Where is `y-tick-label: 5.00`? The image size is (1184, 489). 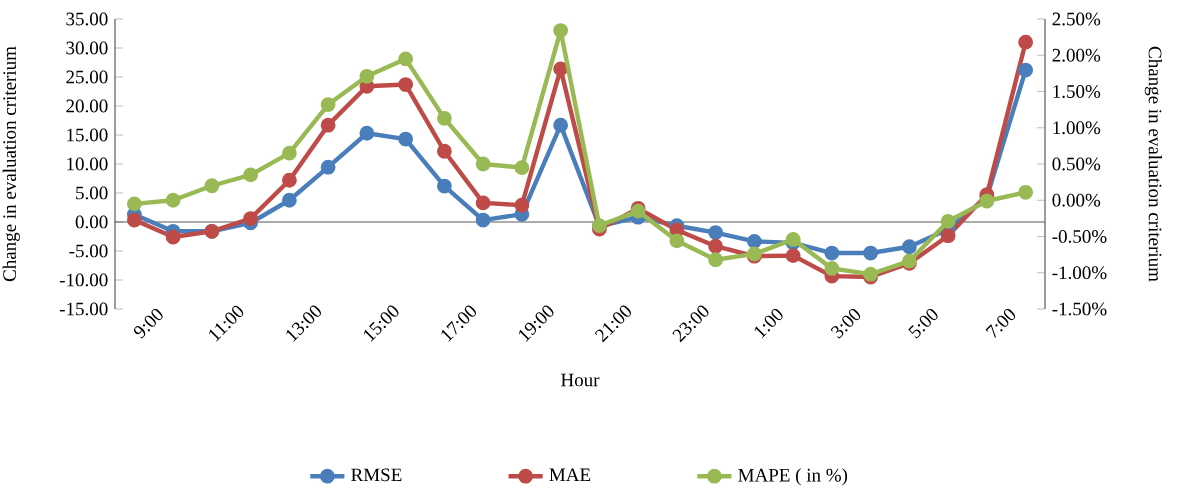
y-tick-label: 5.00 is located at coordinates (92, 193).